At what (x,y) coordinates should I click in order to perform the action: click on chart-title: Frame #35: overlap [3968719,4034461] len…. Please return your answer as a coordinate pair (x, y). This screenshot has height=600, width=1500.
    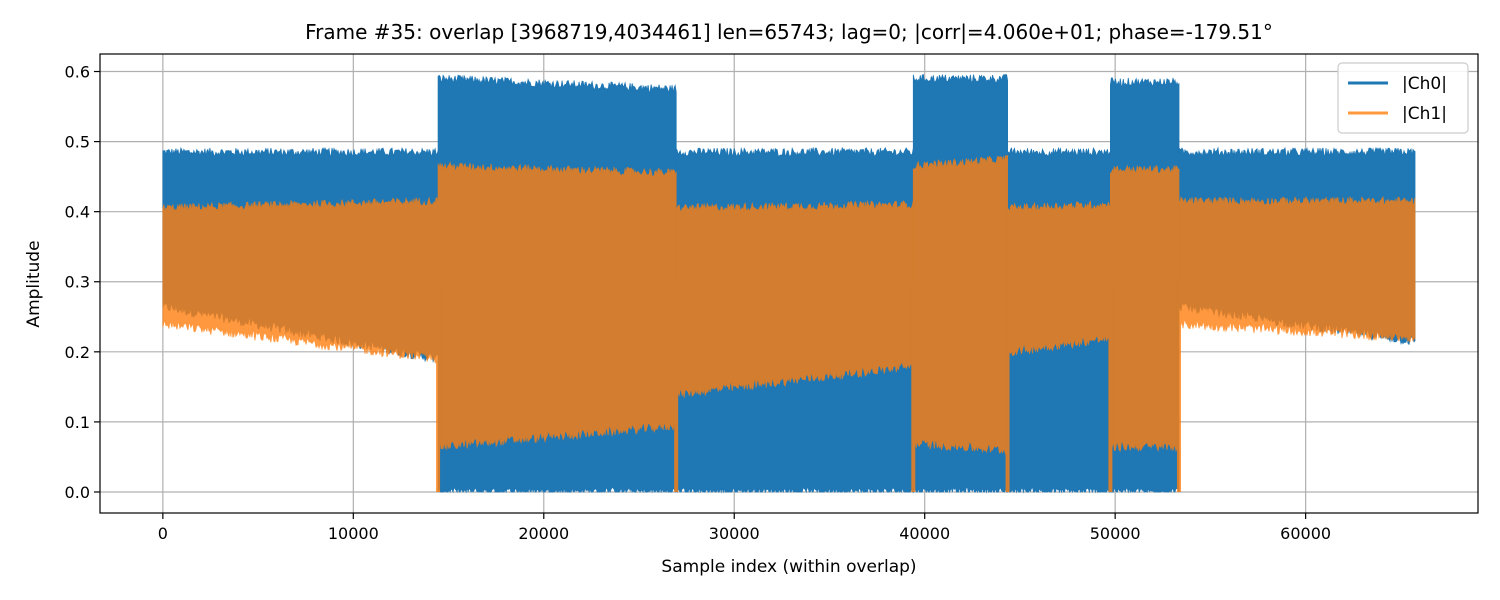
    Looking at the image, I should click on (789, 32).